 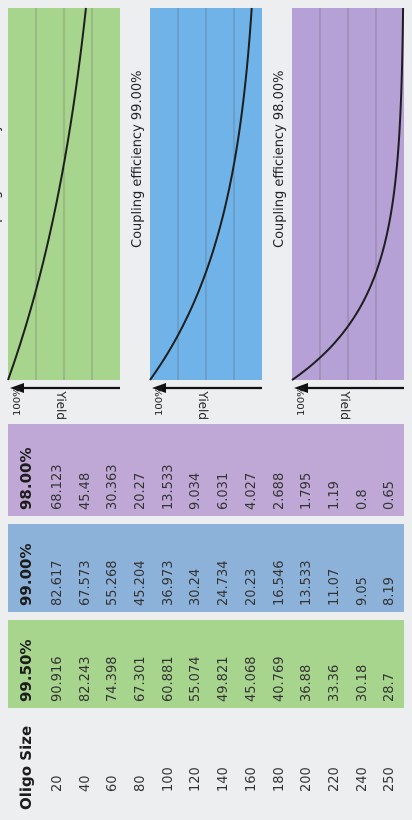 What do you see at coordinates (137, 159) in the screenshot?
I see `chart-title: Coupling efficiency 99.00%` at bounding box center [137, 159].